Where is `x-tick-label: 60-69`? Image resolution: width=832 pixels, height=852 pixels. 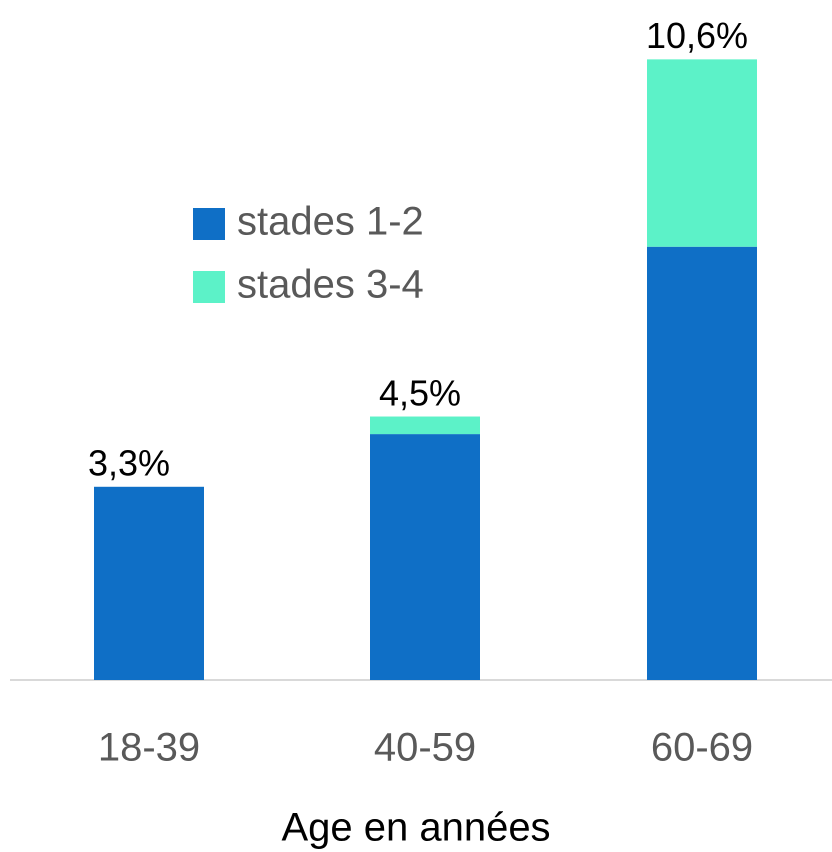 x-tick-label: 60-69 is located at coordinates (702, 748).